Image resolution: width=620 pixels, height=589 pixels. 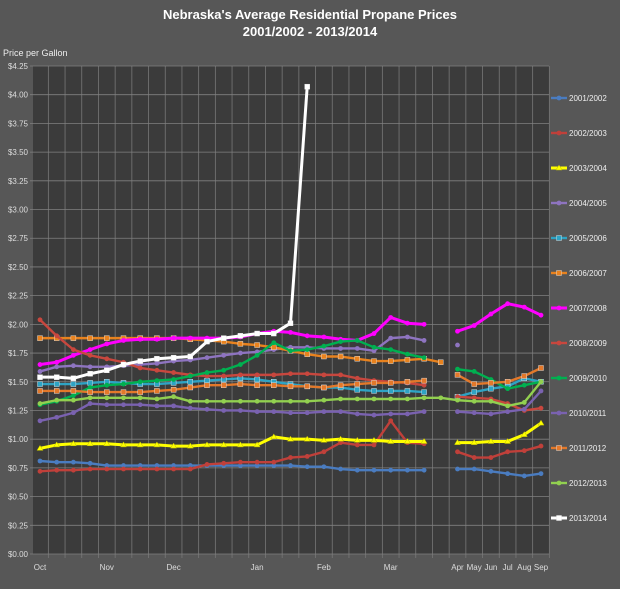 I want to click on x-tick-label: Mar, so click(x=391, y=567).